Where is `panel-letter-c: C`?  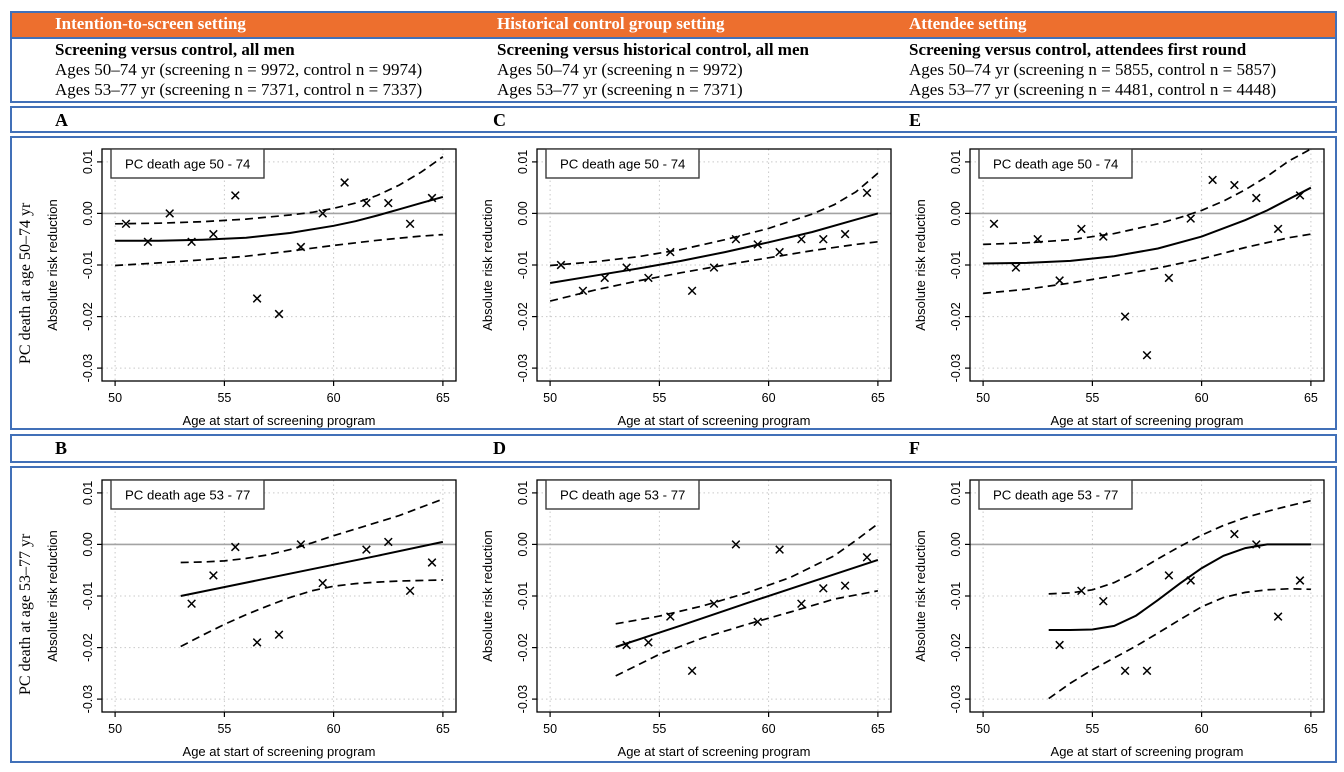
panel-letter-c: C is located at coordinates (499, 120).